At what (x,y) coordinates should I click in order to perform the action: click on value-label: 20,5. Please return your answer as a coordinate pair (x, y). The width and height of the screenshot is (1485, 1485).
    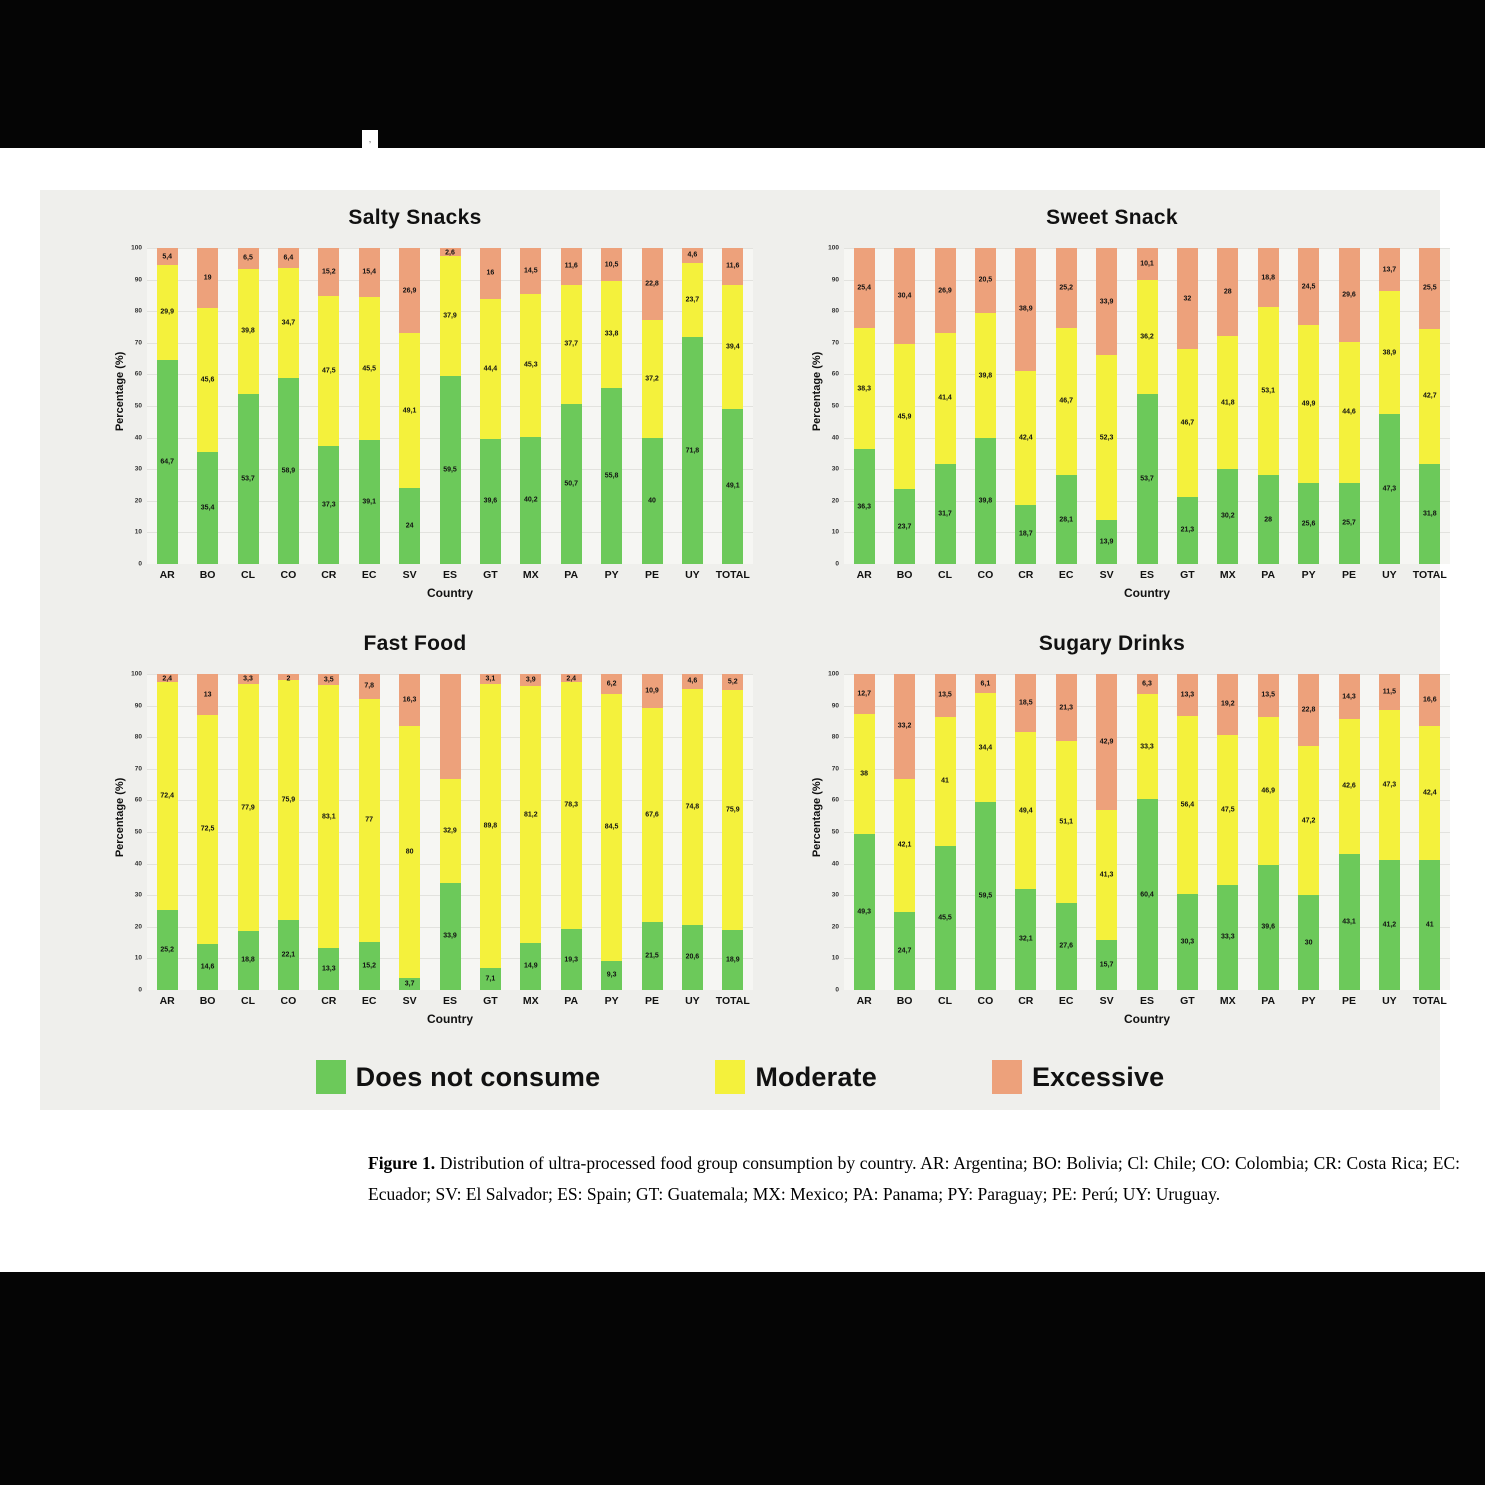
    Looking at the image, I should click on (985, 280).